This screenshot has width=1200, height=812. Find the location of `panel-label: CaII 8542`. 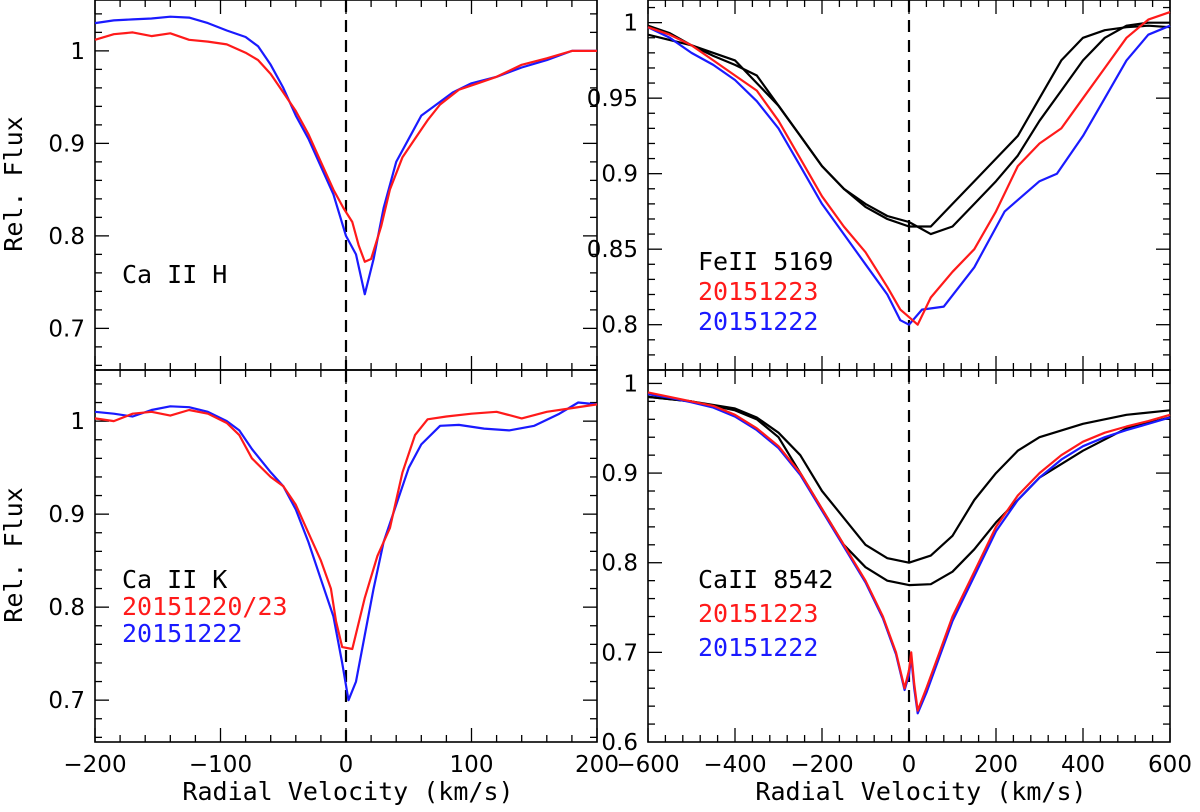

panel-label: CaII 8542 is located at coordinates (765, 579).